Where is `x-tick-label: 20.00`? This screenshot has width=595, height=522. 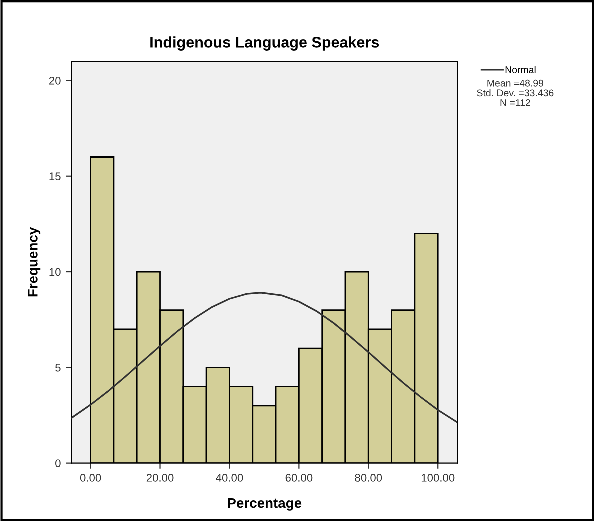
x-tick-label: 20.00 is located at coordinates (160, 478).